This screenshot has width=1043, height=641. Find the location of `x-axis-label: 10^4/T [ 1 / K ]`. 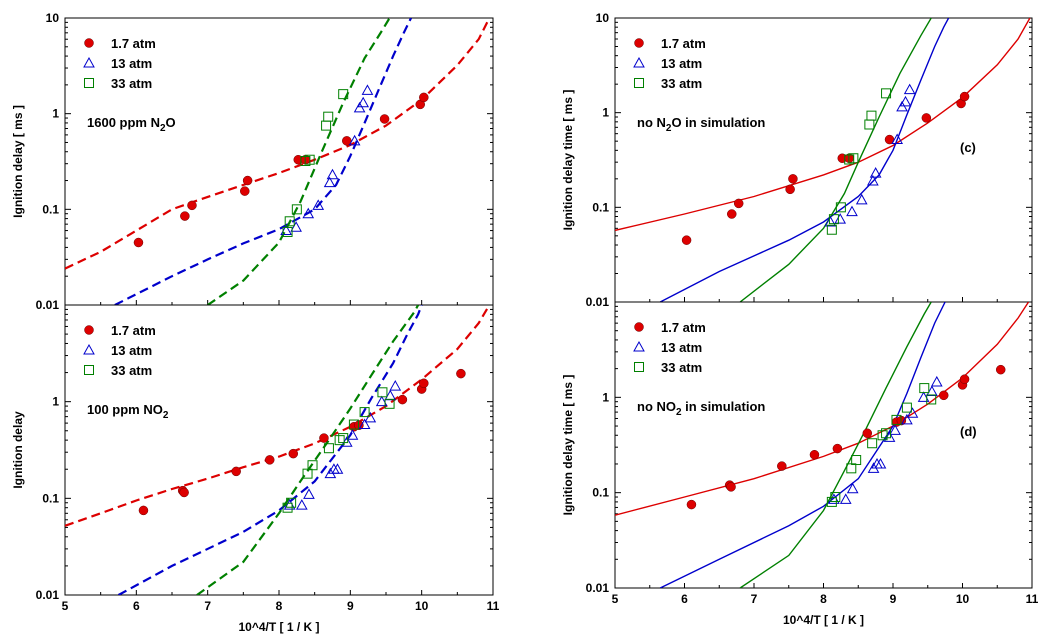

x-axis-label: 10^4/T [ 1 / K ] is located at coordinates (823, 620).